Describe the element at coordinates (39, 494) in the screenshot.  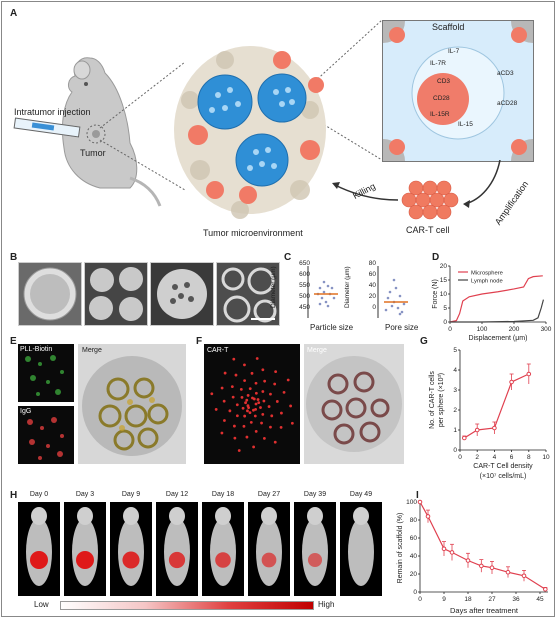
I see `day-label: Day 0` at that location.